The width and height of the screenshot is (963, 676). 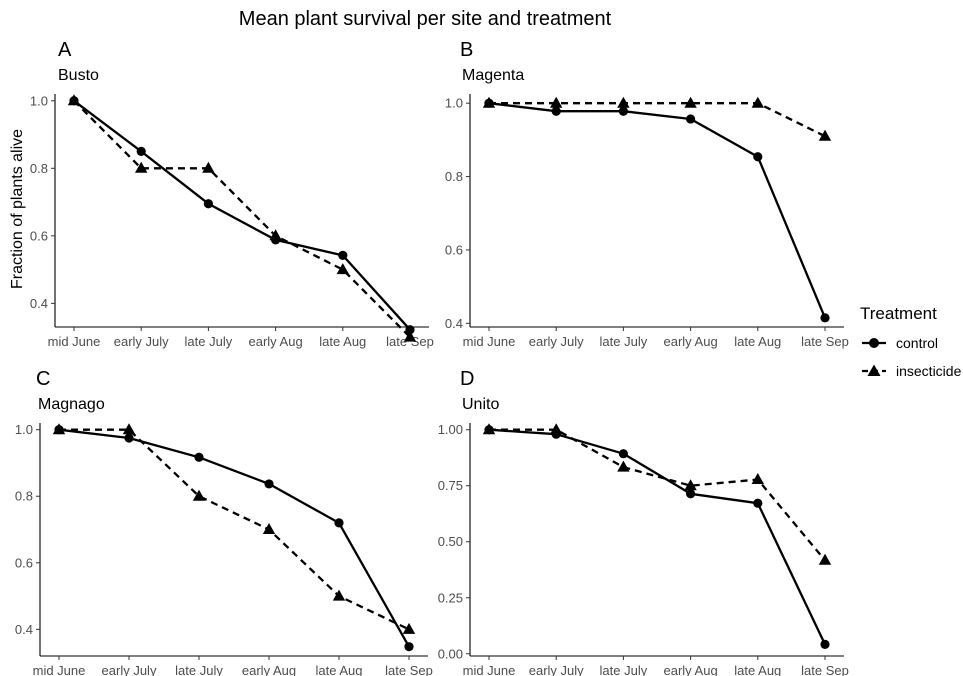 What do you see at coordinates (467, 379) in the screenshot?
I see `panel-tag: D` at bounding box center [467, 379].